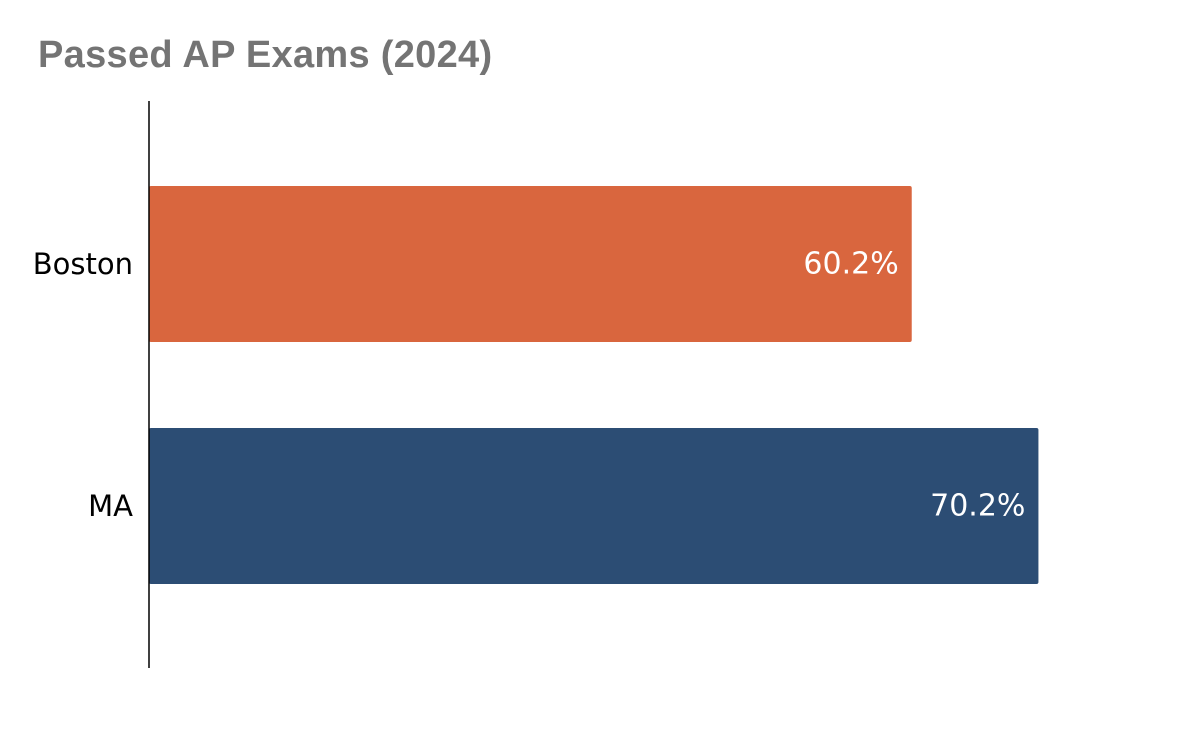 This screenshot has height=742, width=1200. I want to click on category-label-boston: Boston, so click(83, 264).